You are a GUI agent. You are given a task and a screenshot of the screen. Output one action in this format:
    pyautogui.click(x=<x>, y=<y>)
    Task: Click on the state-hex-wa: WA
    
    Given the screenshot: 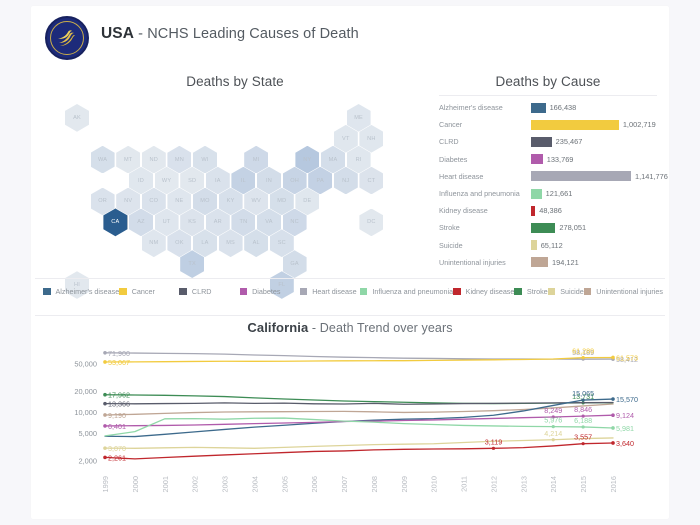 What is the action you would take?
    pyautogui.click(x=102, y=159)
    